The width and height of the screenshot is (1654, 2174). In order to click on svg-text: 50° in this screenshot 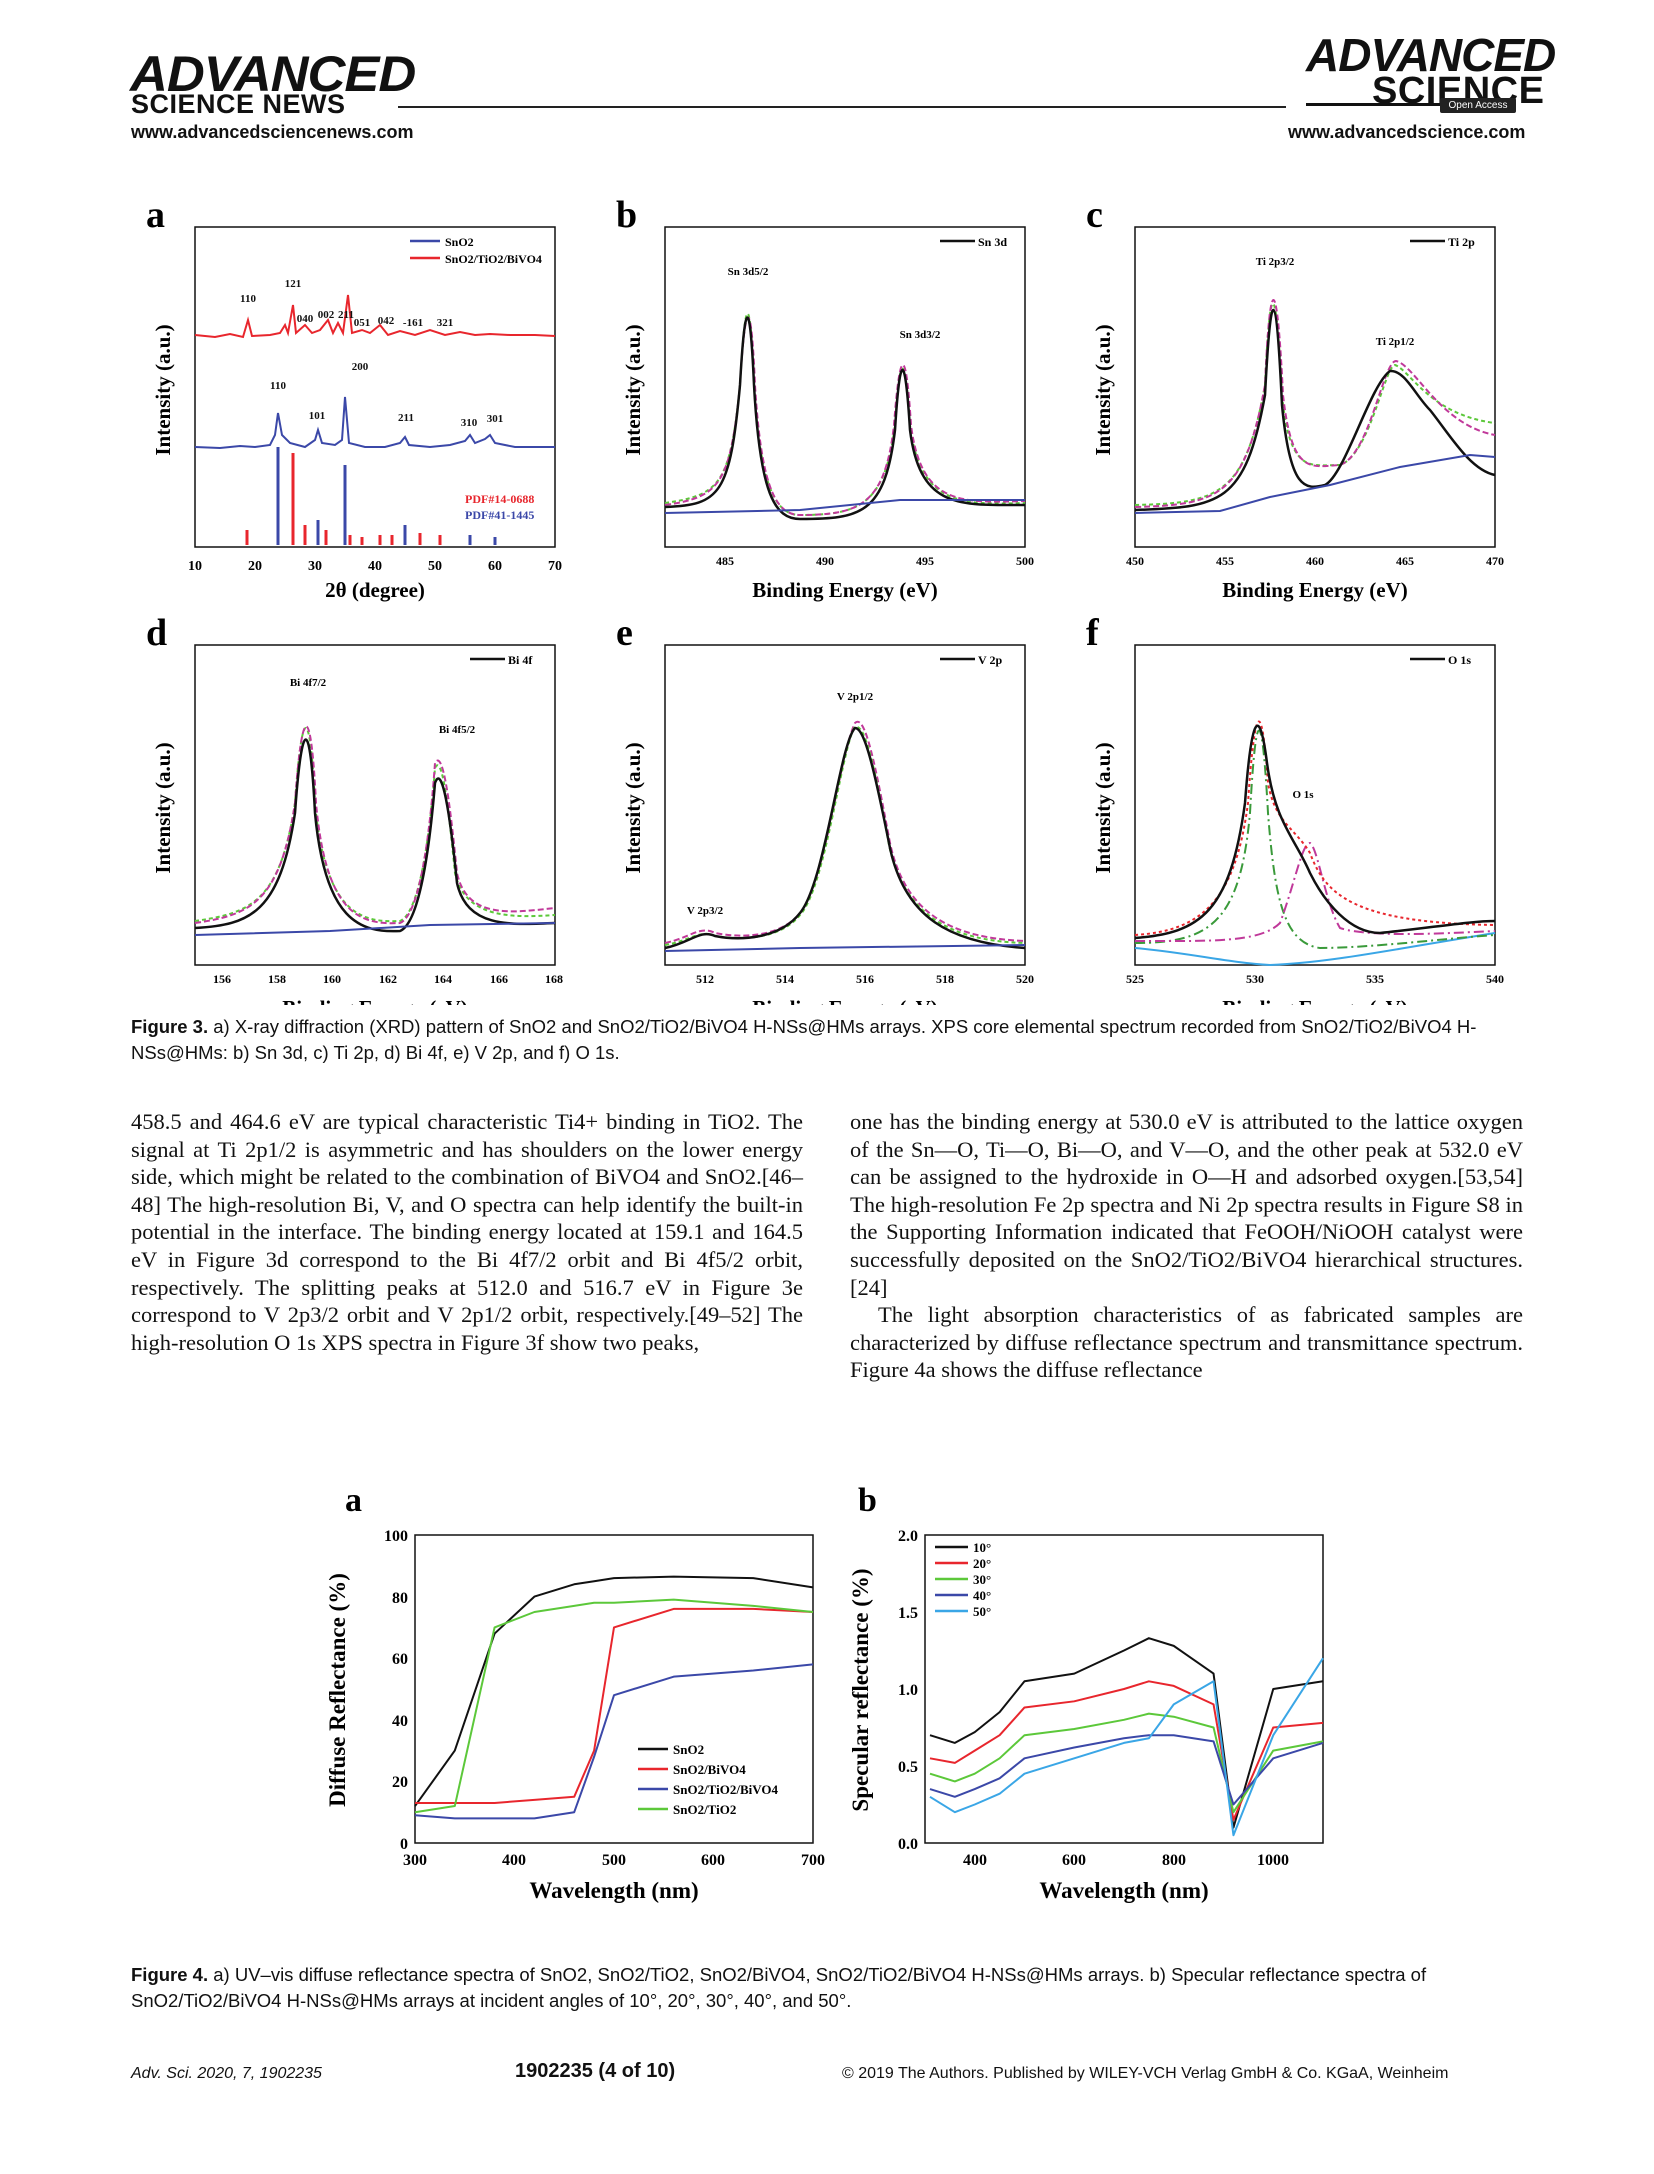, I will do `click(982, 1611)`.